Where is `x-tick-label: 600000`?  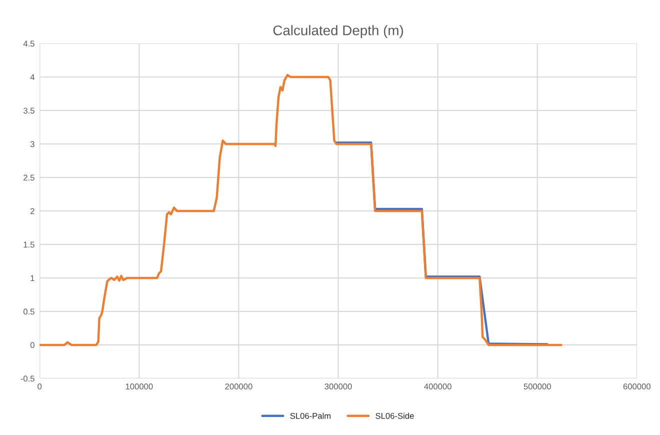
x-tick-label: 600000 is located at coordinates (636, 387).